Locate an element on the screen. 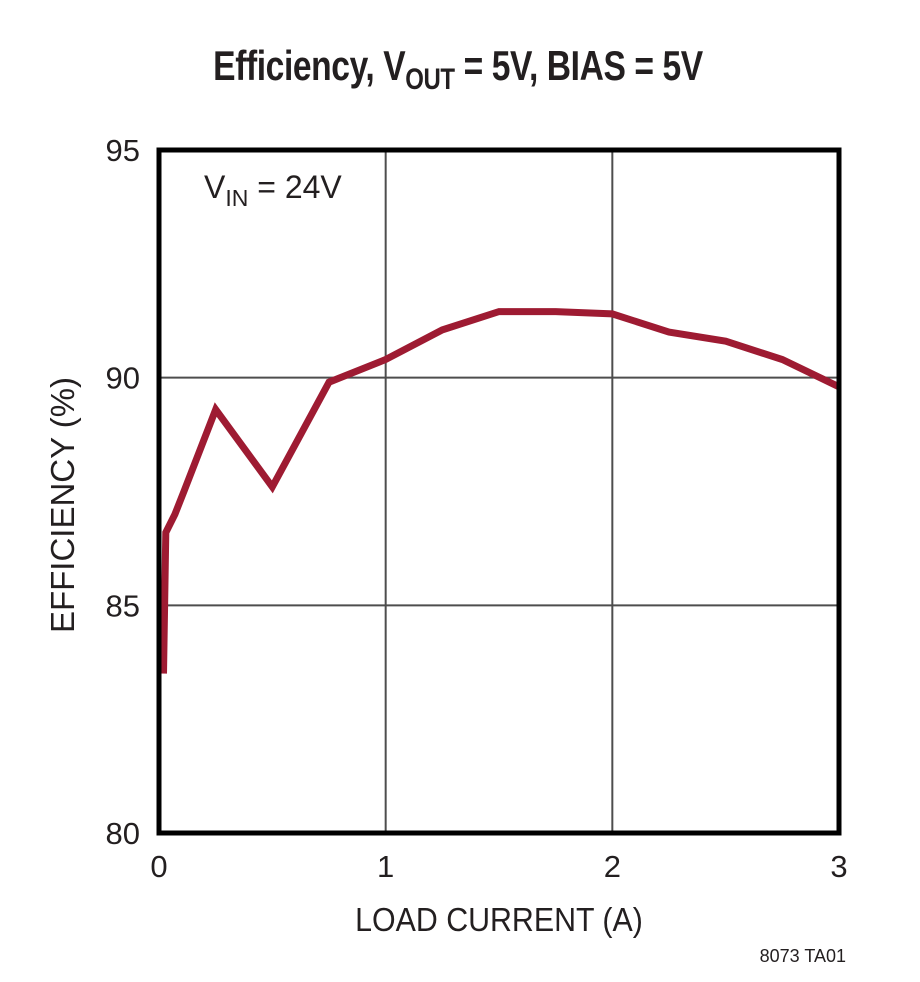 The width and height of the screenshot is (920, 982). x-axis-label: LOAD CURRENT (A) is located at coordinates (499, 919).